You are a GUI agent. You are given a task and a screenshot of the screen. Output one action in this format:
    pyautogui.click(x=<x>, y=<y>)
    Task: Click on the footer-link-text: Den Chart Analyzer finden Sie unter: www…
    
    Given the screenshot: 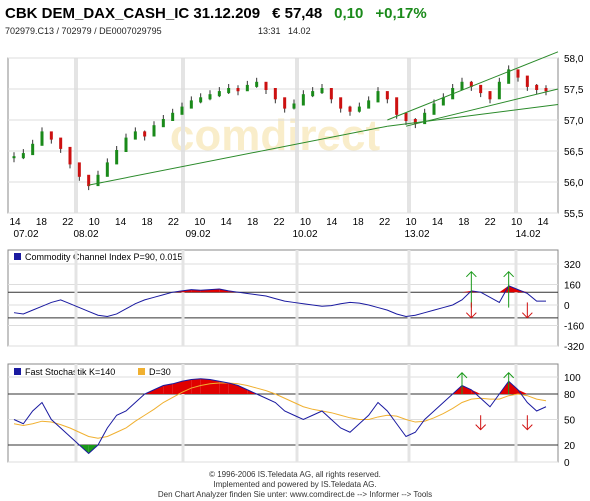 What is the action you would take?
    pyautogui.click(x=295, y=494)
    